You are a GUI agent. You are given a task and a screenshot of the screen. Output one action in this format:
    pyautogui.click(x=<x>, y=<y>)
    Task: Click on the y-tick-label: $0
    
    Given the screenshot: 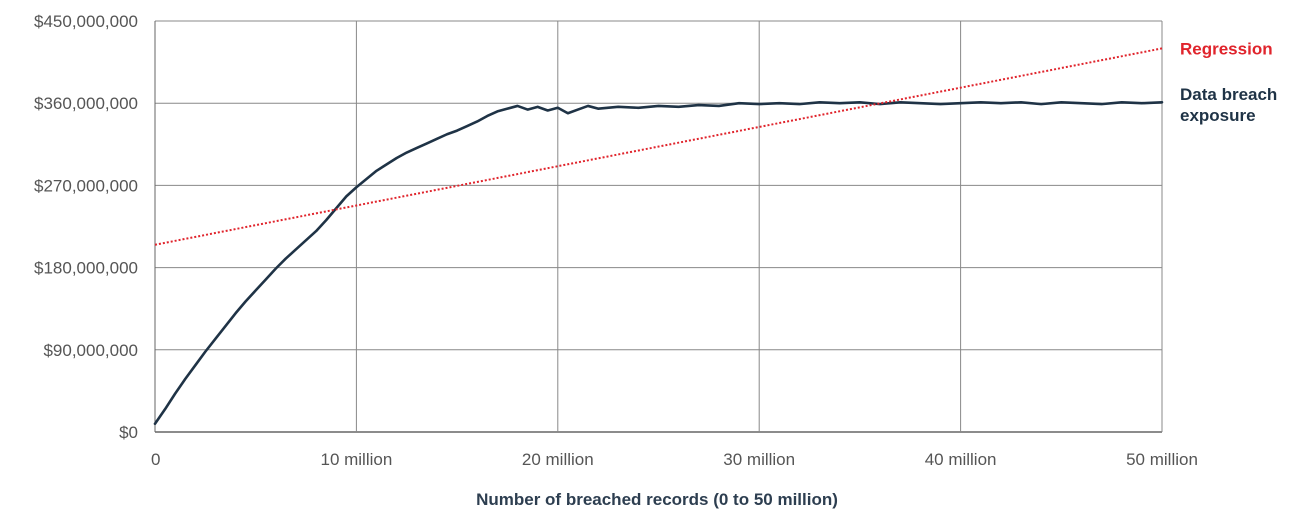 What is the action you would take?
    pyautogui.click(x=128, y=432)
    